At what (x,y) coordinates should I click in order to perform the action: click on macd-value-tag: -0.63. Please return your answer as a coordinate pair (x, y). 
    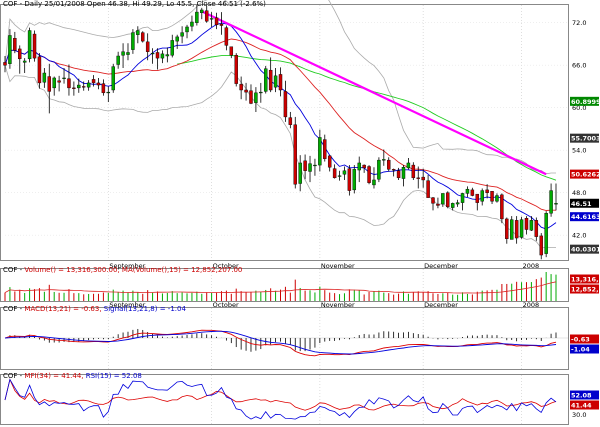
    Looking at the image, I should click on (580, 340).